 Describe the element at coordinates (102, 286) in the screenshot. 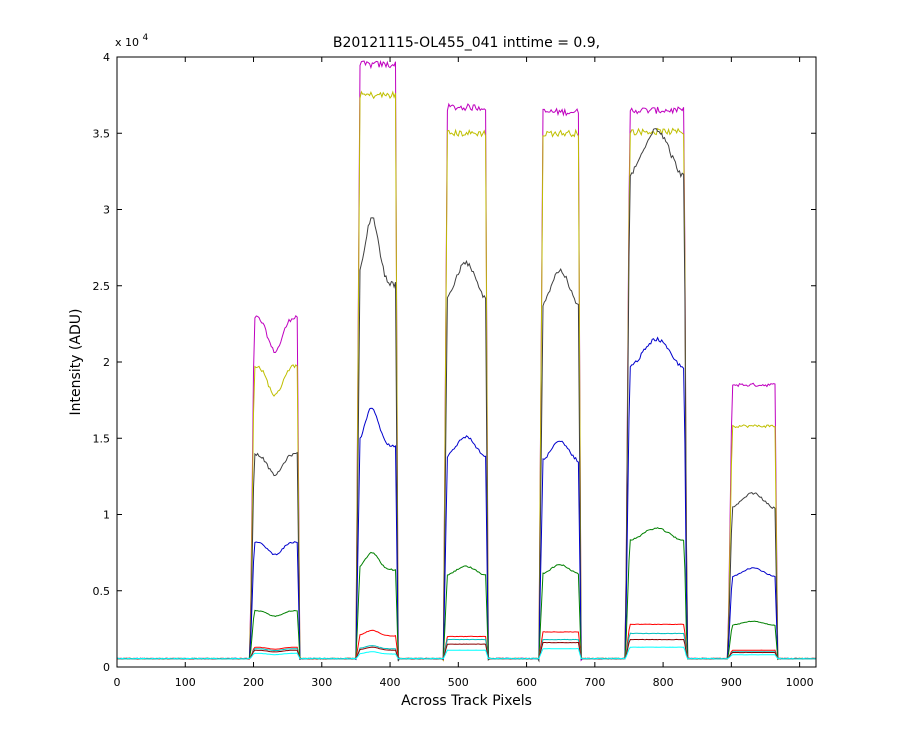

I see `y-tick-label: 2.5` at that location.